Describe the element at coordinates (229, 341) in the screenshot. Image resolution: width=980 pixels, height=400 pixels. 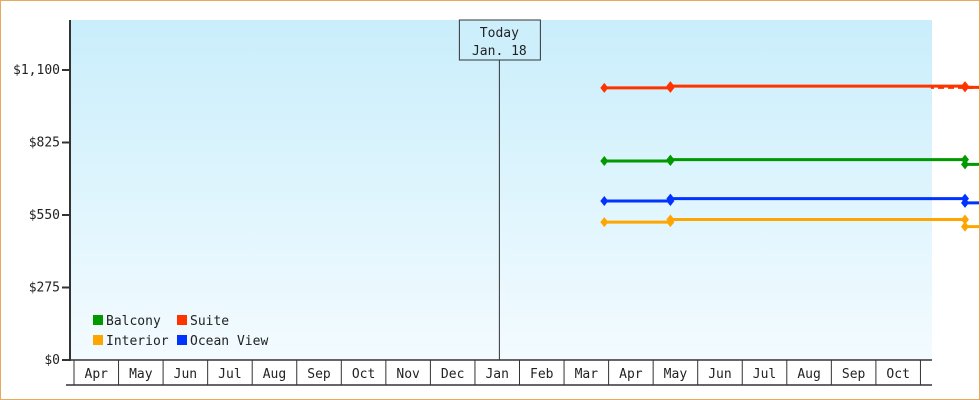
I see `legend-label: Ocean View` at that location.